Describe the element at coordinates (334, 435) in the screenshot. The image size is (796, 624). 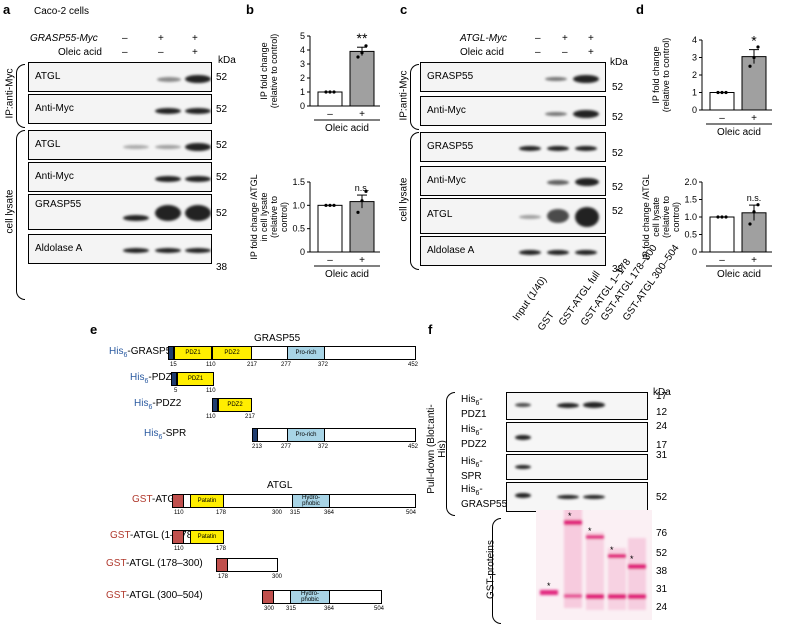
I see `spr-bar` at that location.